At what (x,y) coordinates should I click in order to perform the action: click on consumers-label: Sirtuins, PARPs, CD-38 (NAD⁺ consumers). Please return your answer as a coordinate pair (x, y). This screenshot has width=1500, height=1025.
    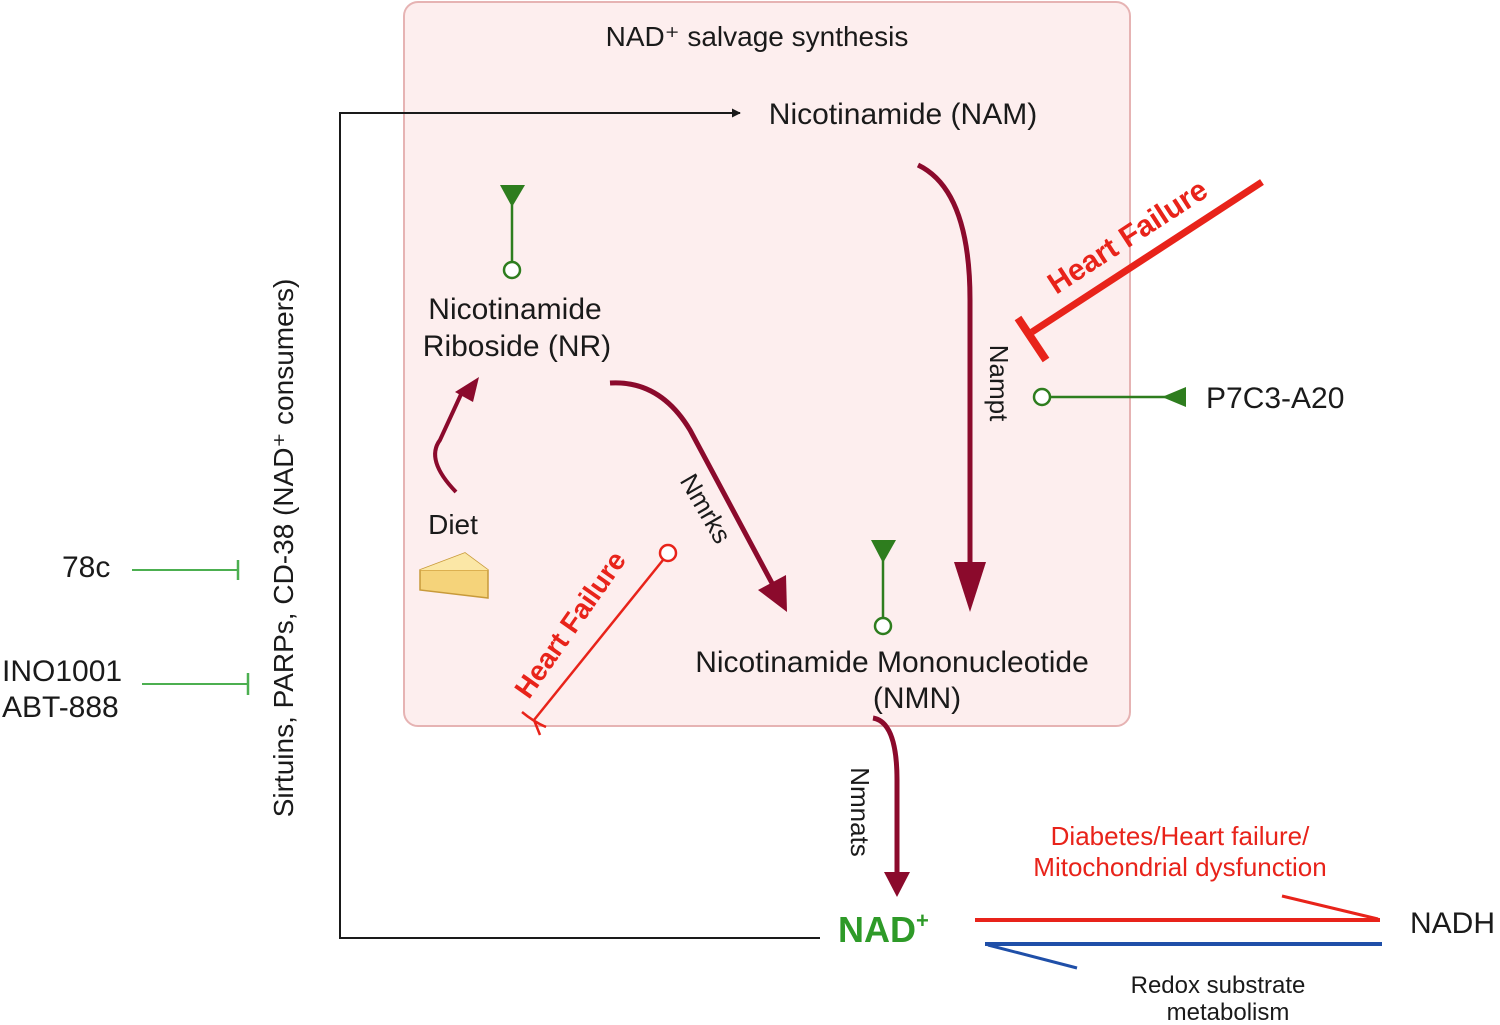
    Looking at the image, I should click on (283, 548).